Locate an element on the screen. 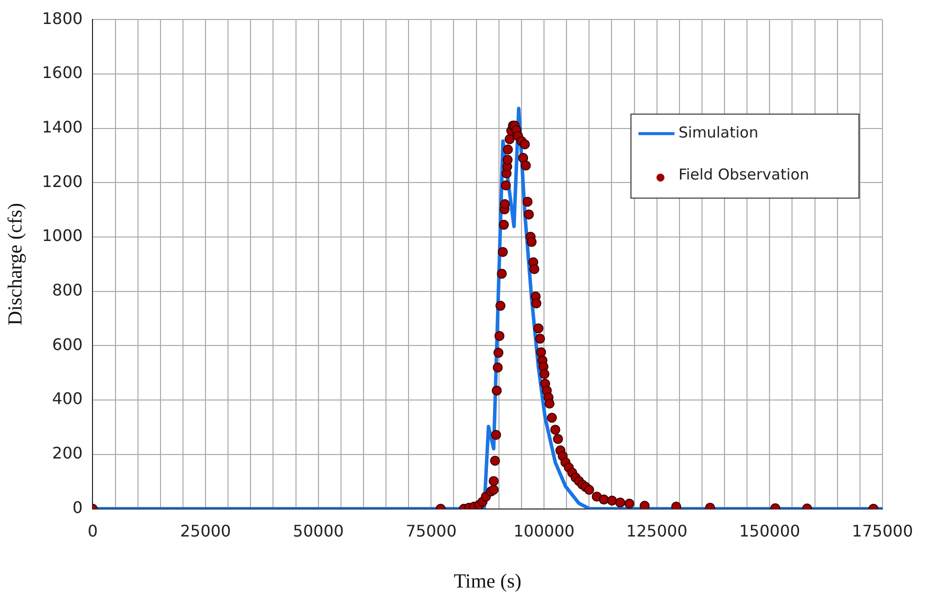 Image resolution: width=927 pixels, height=598 pixels. y-tick-label: 0 is located at coordinates (77, 507).